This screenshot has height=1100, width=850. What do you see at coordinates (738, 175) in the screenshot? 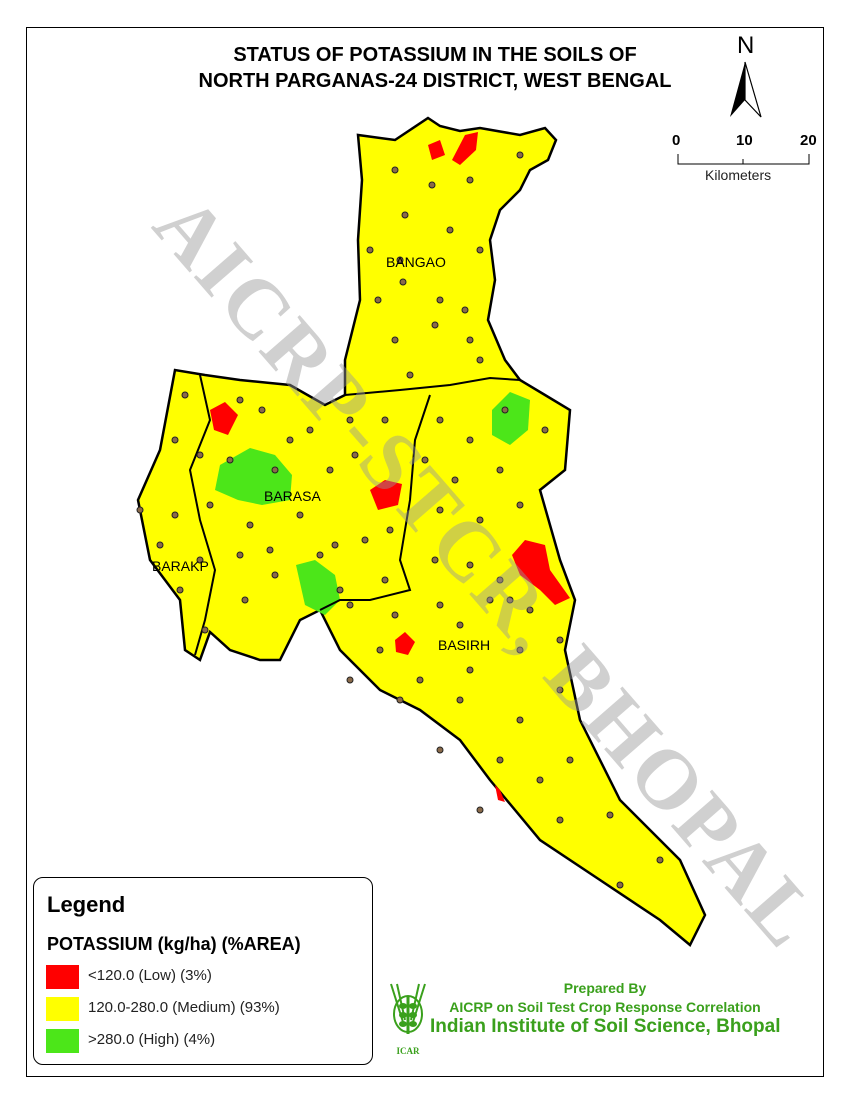
I see `scale-unit: Kilometers` at bounding box center [738, 175].